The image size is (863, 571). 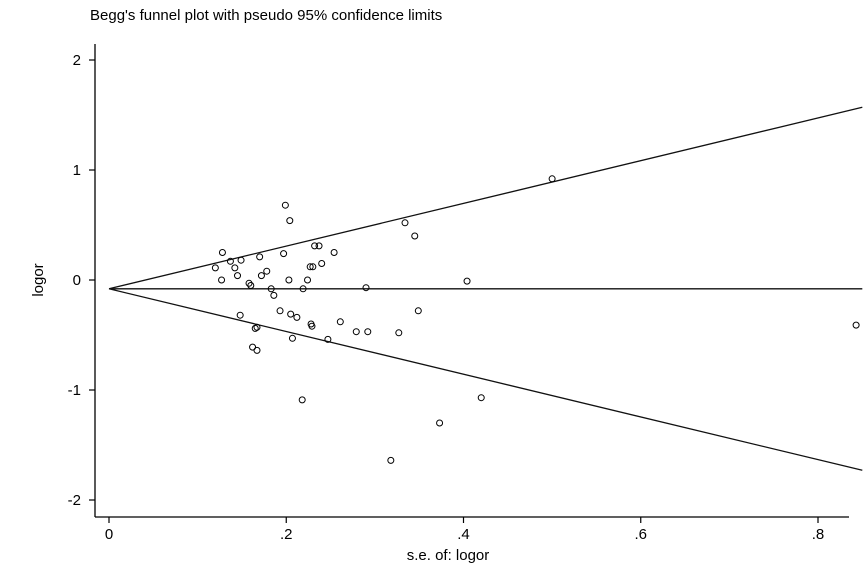 I want to click on y-tick-label: 2, so click(x=77, y=60).